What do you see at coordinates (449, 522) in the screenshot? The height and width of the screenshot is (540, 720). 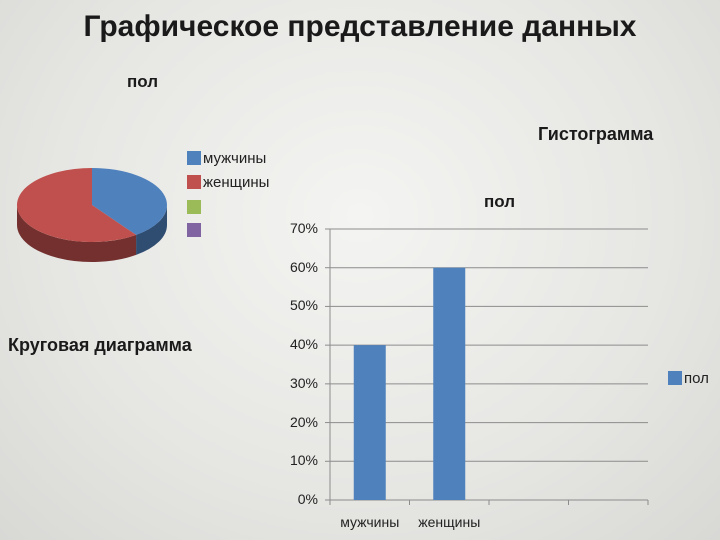 I see `x-category-label: женщины` at bounding box center [449, 522].